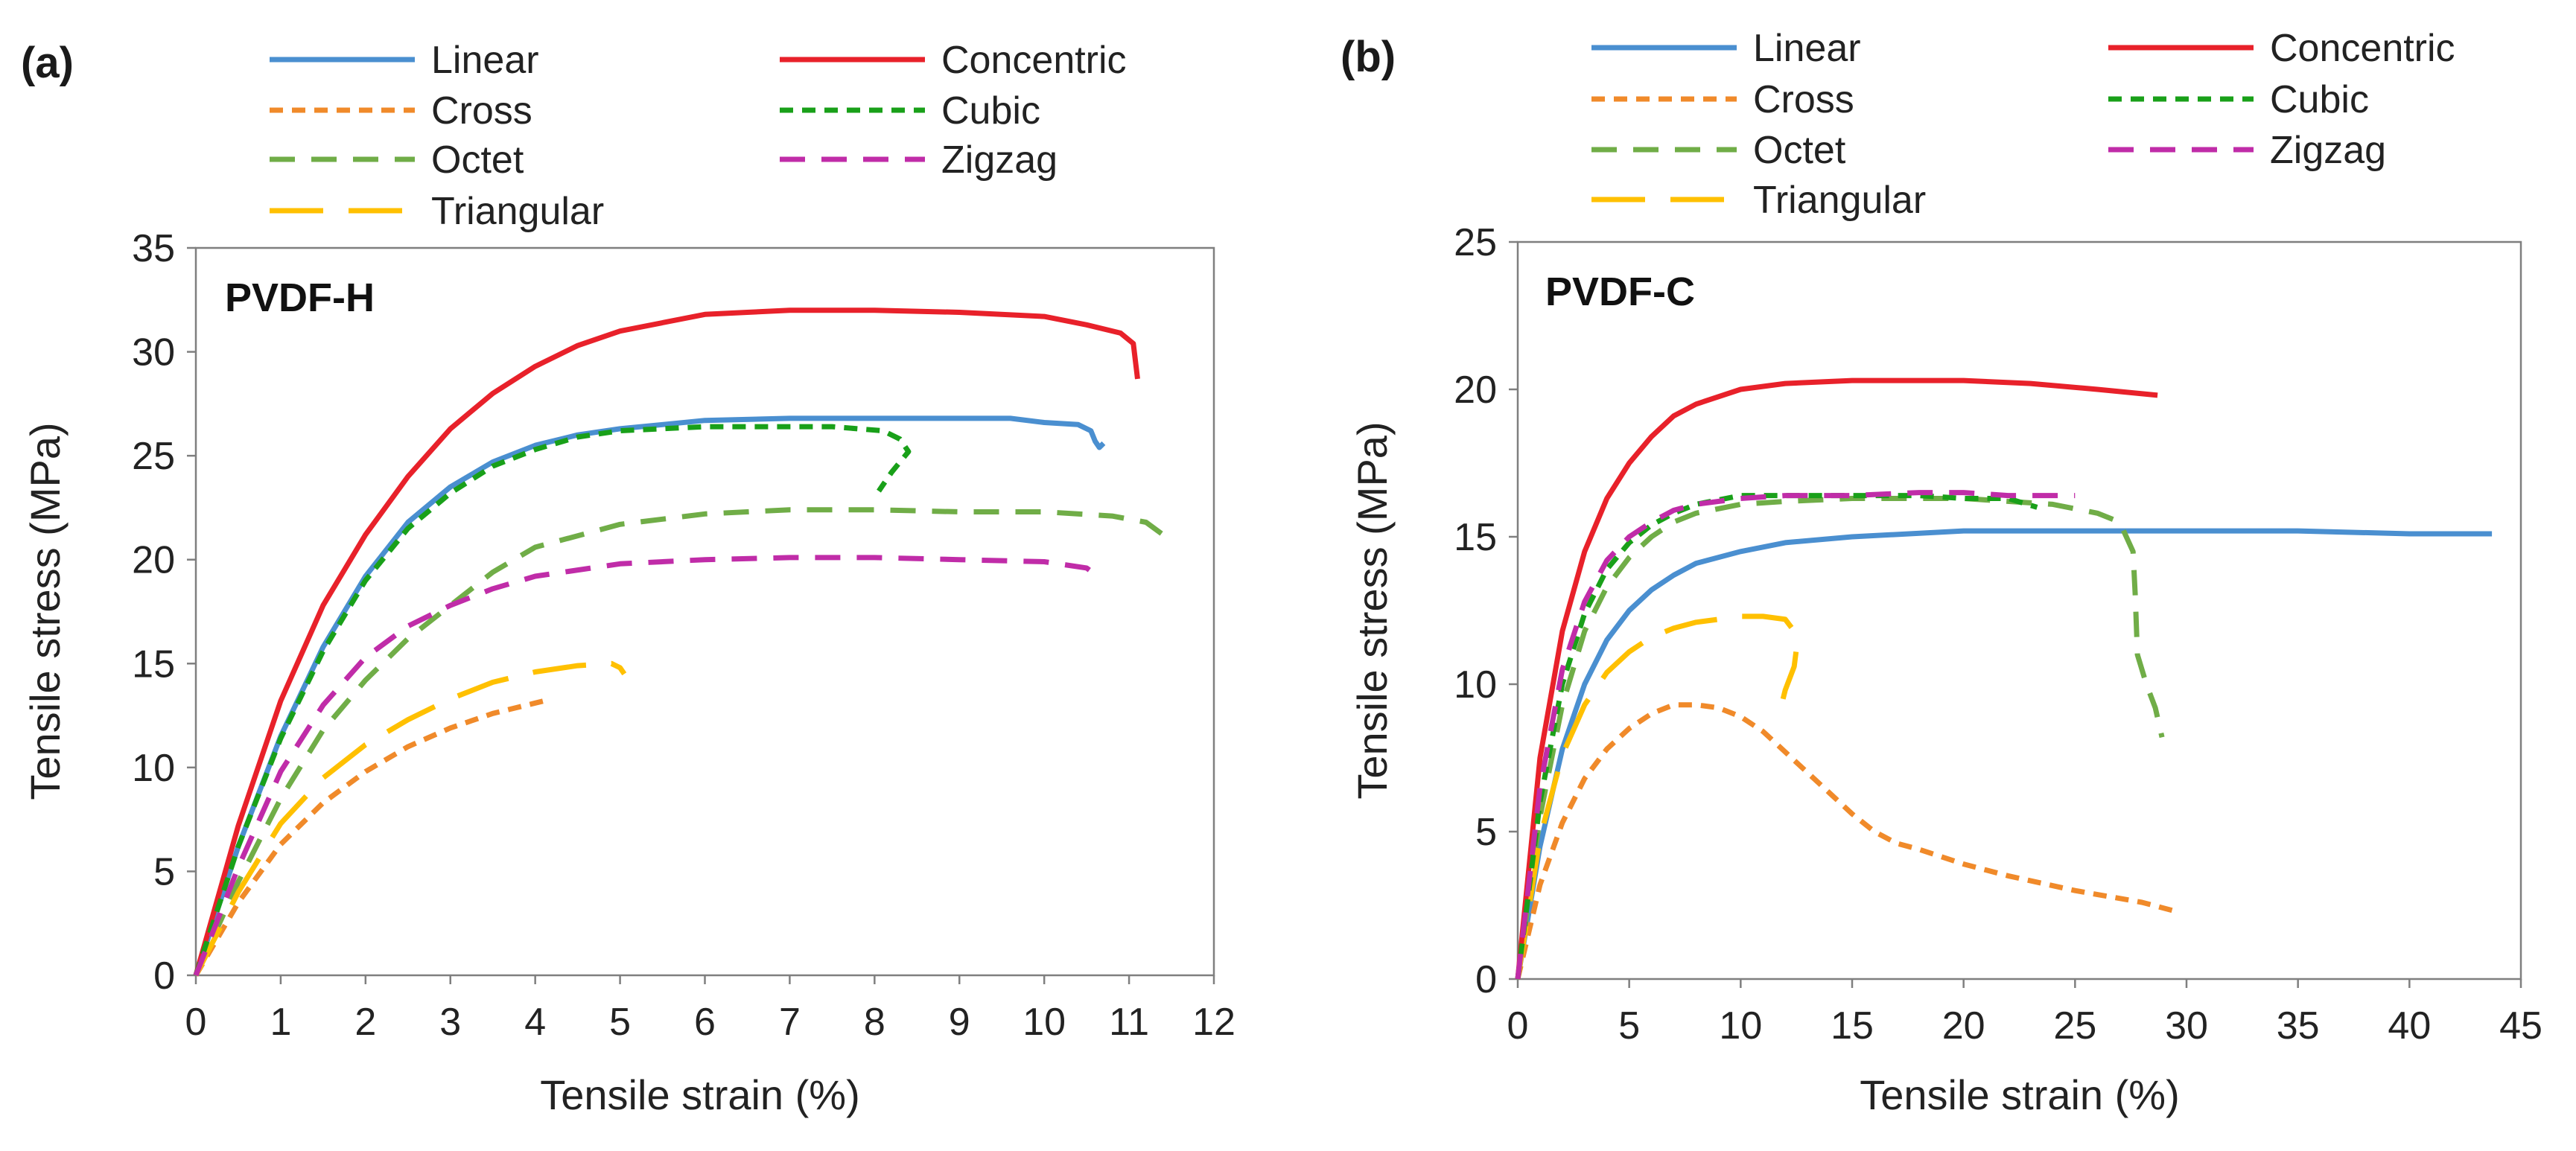 This screenshot has height=1151, width=2576. What do you see at coordinates (280, 1023) in the screenshot?
I see `x-tick-label: 1` at bounding box center [280, 1023].